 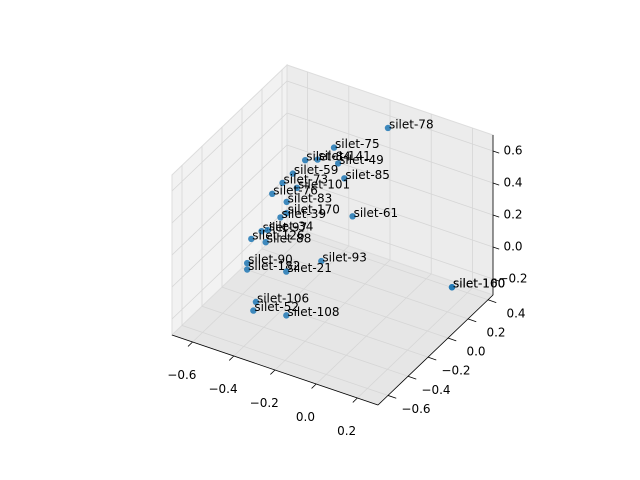 I want to click on point-label: silet-100, so click(x=479, y=284).